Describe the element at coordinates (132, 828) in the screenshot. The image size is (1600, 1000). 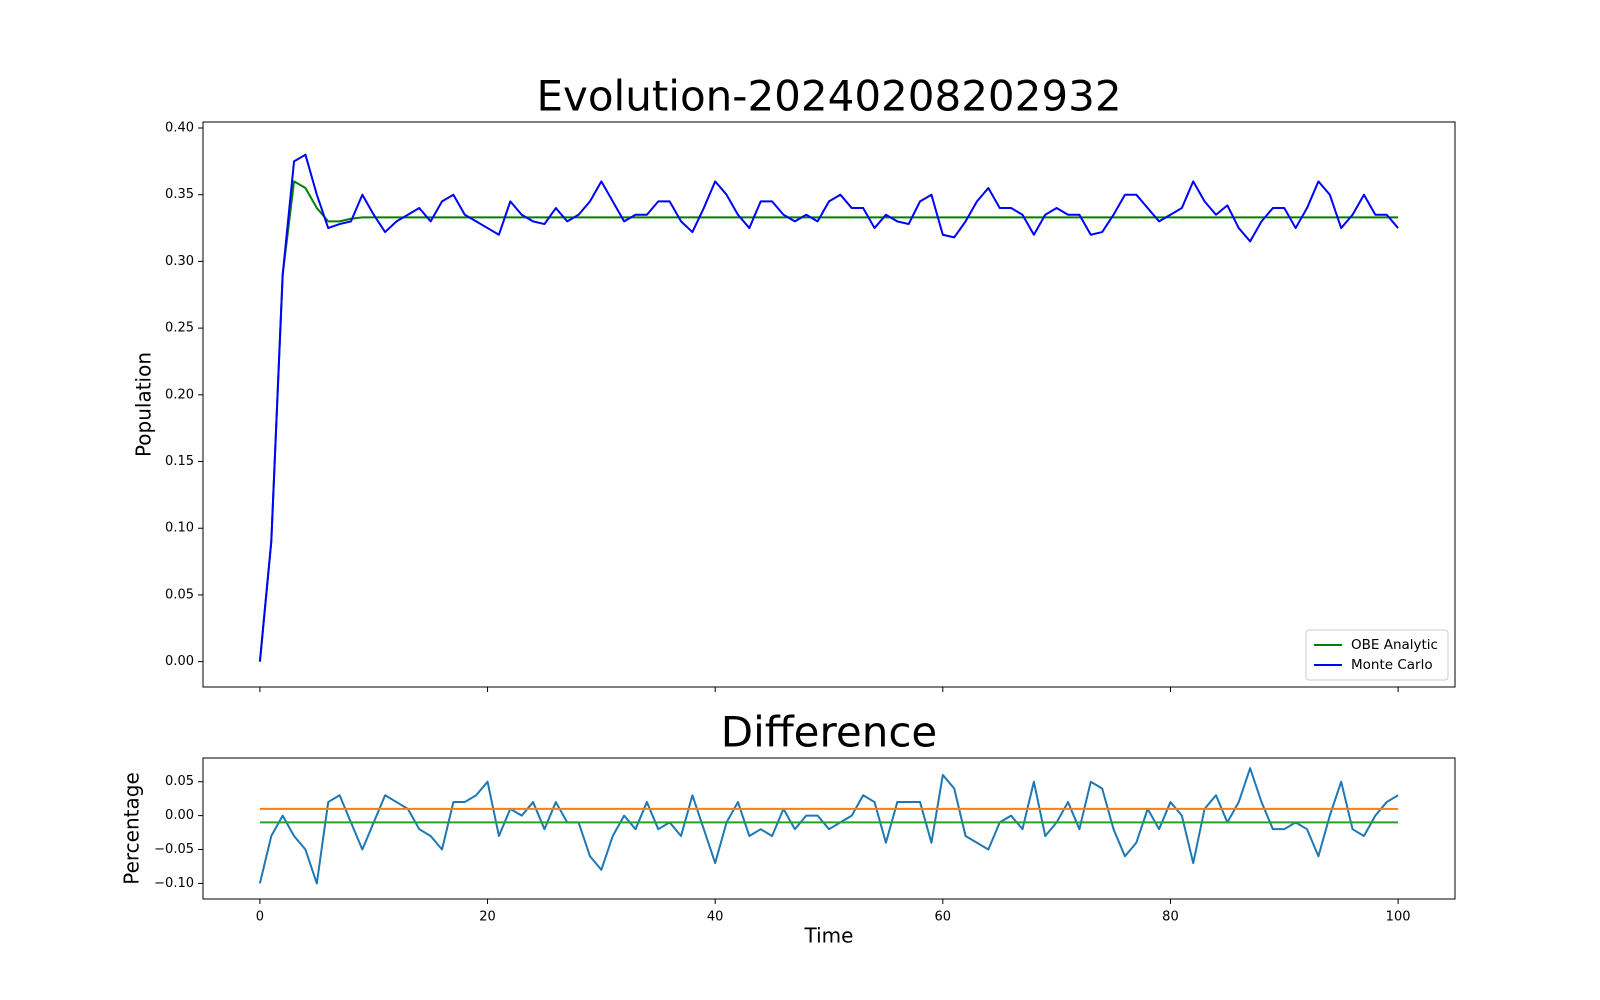
I see `y-axis-label: Percentage` at that location.